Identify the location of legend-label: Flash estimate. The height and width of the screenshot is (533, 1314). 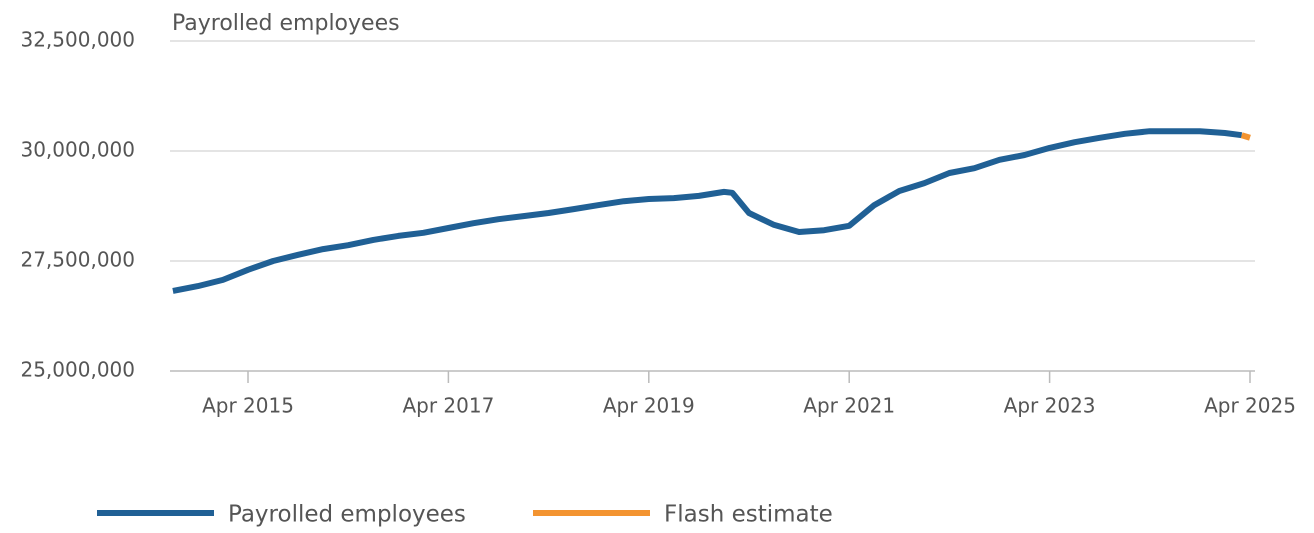
(748, 515).